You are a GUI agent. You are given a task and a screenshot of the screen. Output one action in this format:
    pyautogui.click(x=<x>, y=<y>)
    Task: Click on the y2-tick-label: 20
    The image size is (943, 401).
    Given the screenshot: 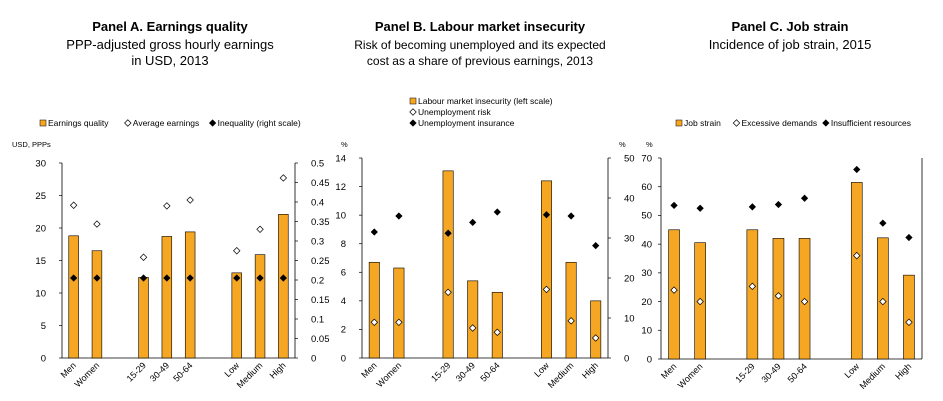 What is the action you would take?
    pyautogui.click(x=629, y=278)
    